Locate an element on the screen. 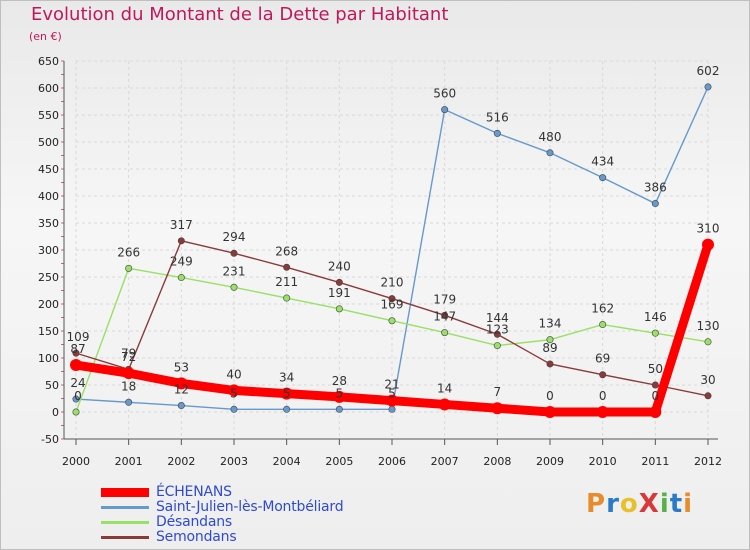 The width and height of the screenshot is (750, 550). data-label: 50 is located at coordinates (655, 369).